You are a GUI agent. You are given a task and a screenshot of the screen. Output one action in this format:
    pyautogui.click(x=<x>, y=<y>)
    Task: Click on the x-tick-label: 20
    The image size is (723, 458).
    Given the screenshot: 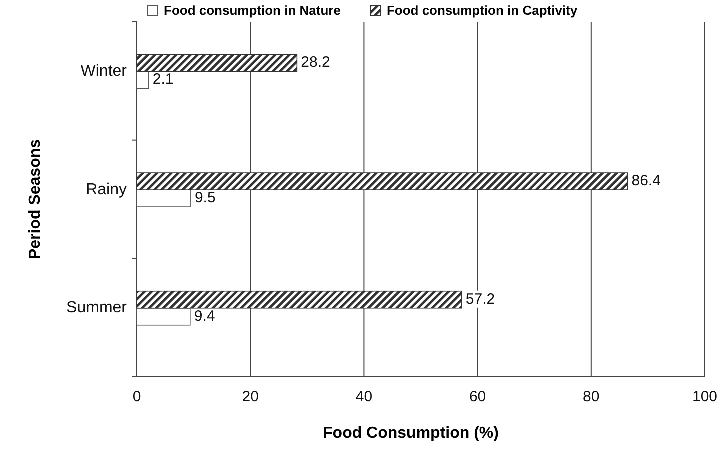 What is the action you would take?
    pyautogui.click(x=250, y=397)
    